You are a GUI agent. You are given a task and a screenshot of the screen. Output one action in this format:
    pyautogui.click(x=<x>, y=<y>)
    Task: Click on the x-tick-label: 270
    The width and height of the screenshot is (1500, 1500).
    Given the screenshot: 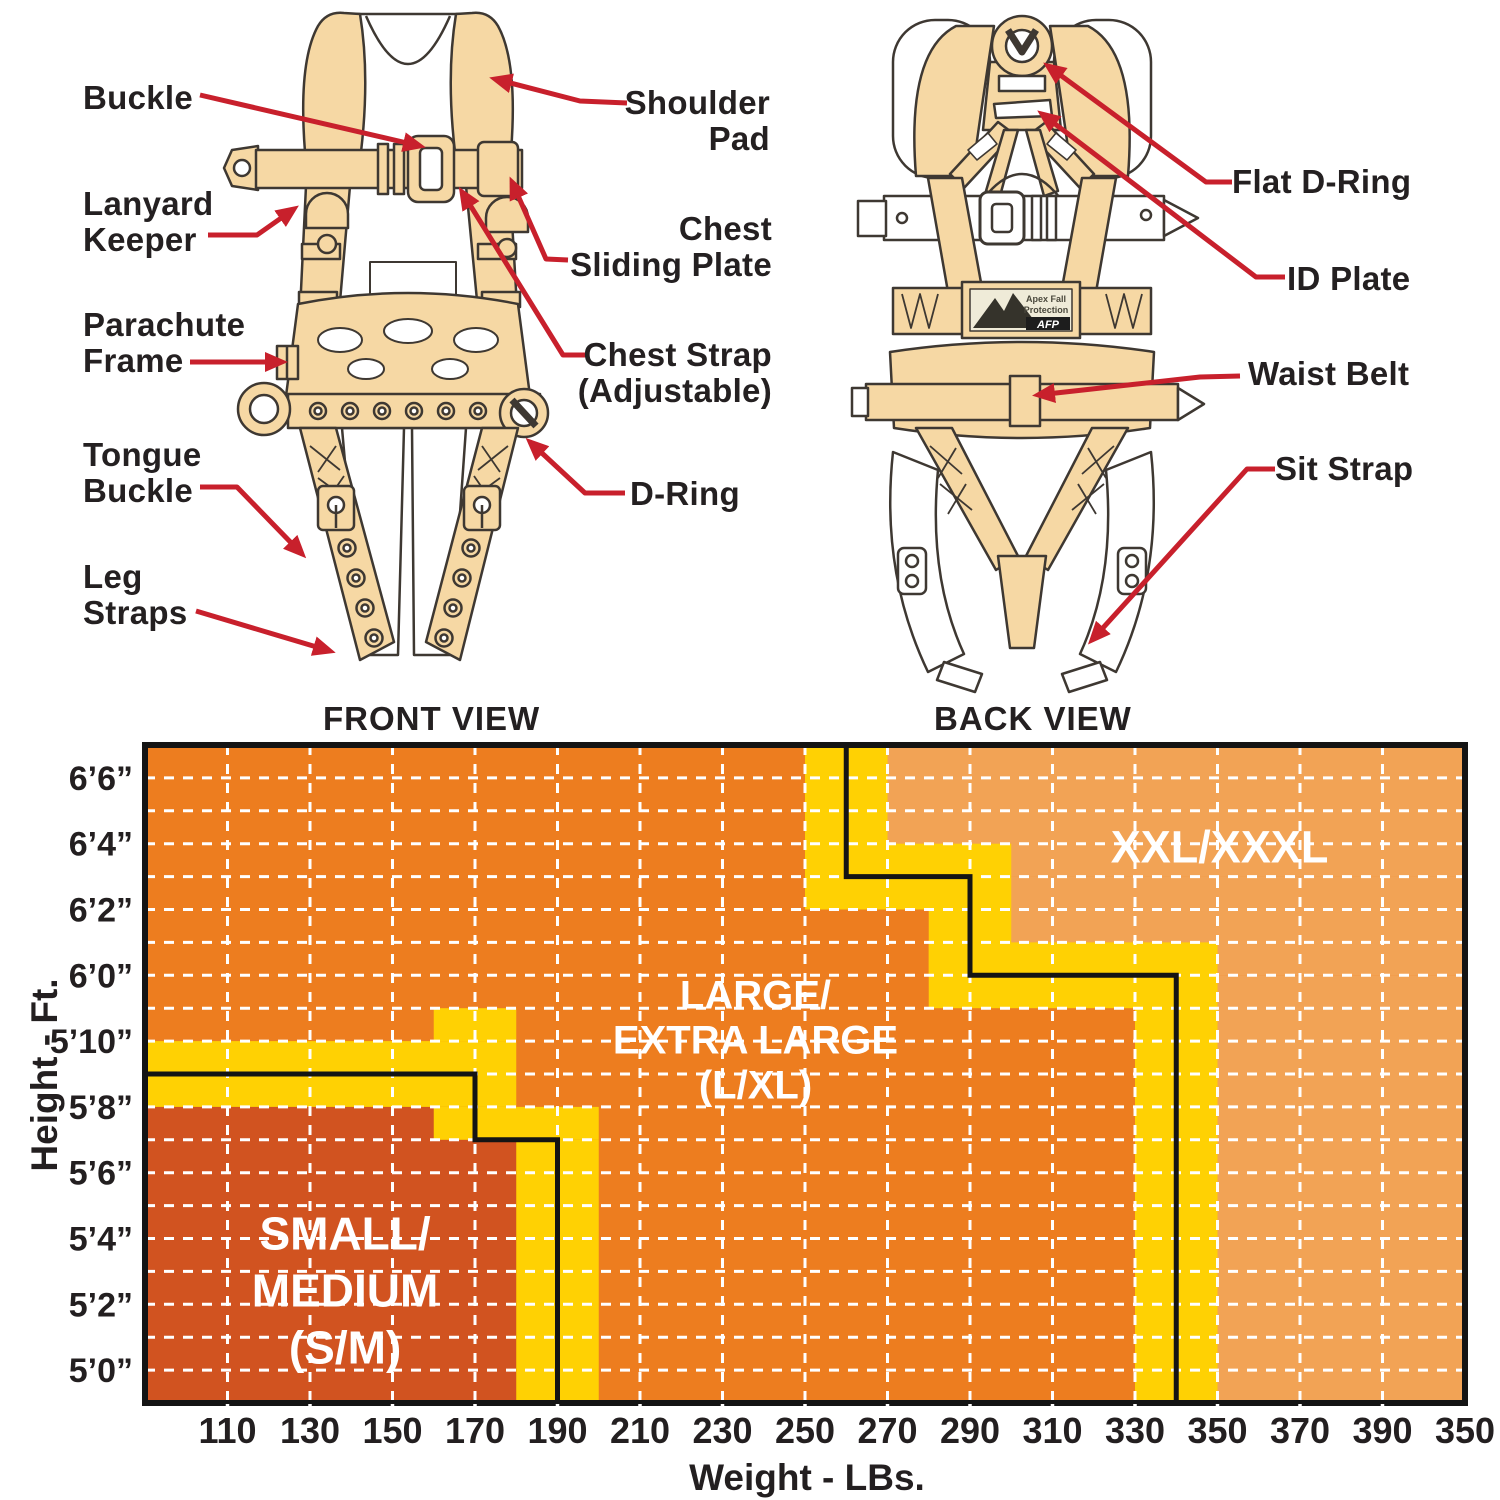 What is the action you would take?
    pyautogui.click(x=887, y=1430)
    